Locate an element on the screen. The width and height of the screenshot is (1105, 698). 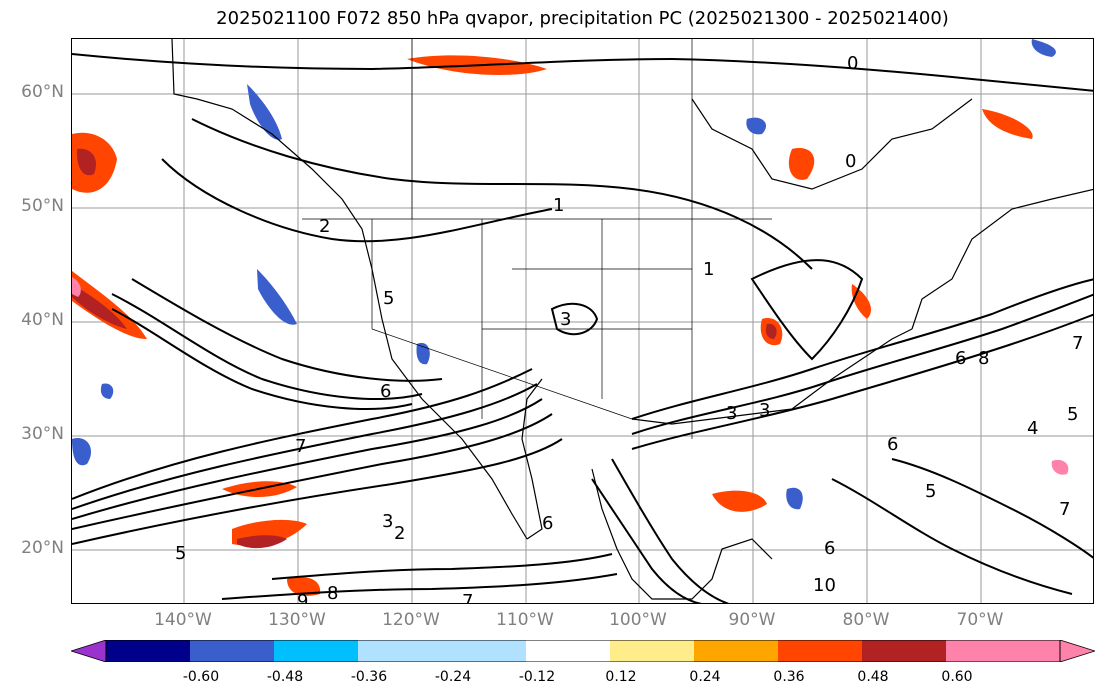
colorbar is located at coordinates (583, 651).